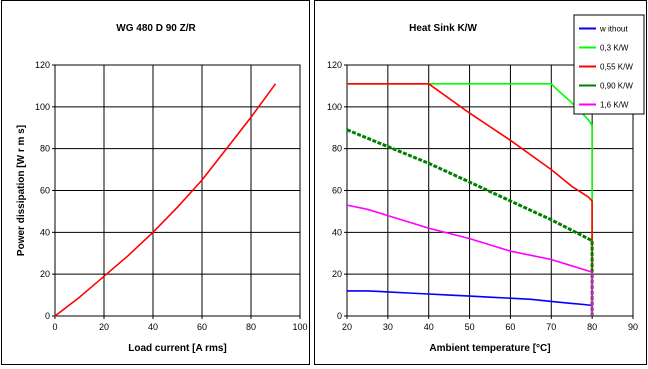 The height and width of the screenshot is (369, 648). What do you see at coordinates (616, 67) in the screenshot?
I see `legend-label-2: 0,55 K/W` at bounding box center [616, 67].